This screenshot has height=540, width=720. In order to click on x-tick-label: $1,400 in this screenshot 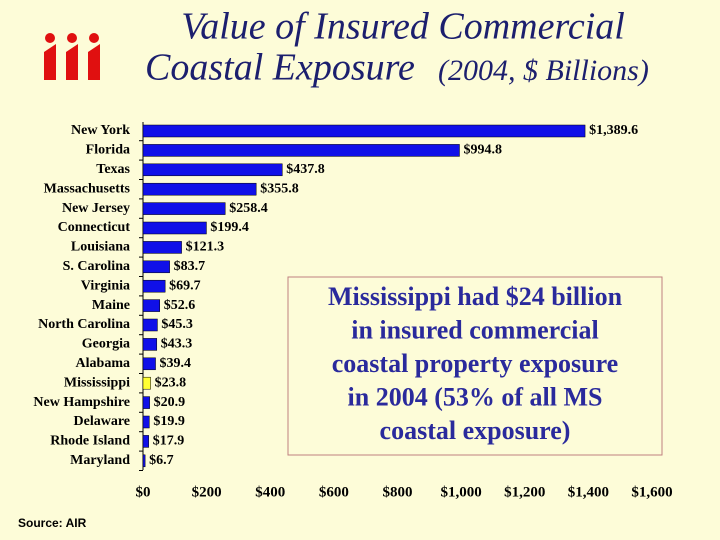, I will do `click(588, 492)`.